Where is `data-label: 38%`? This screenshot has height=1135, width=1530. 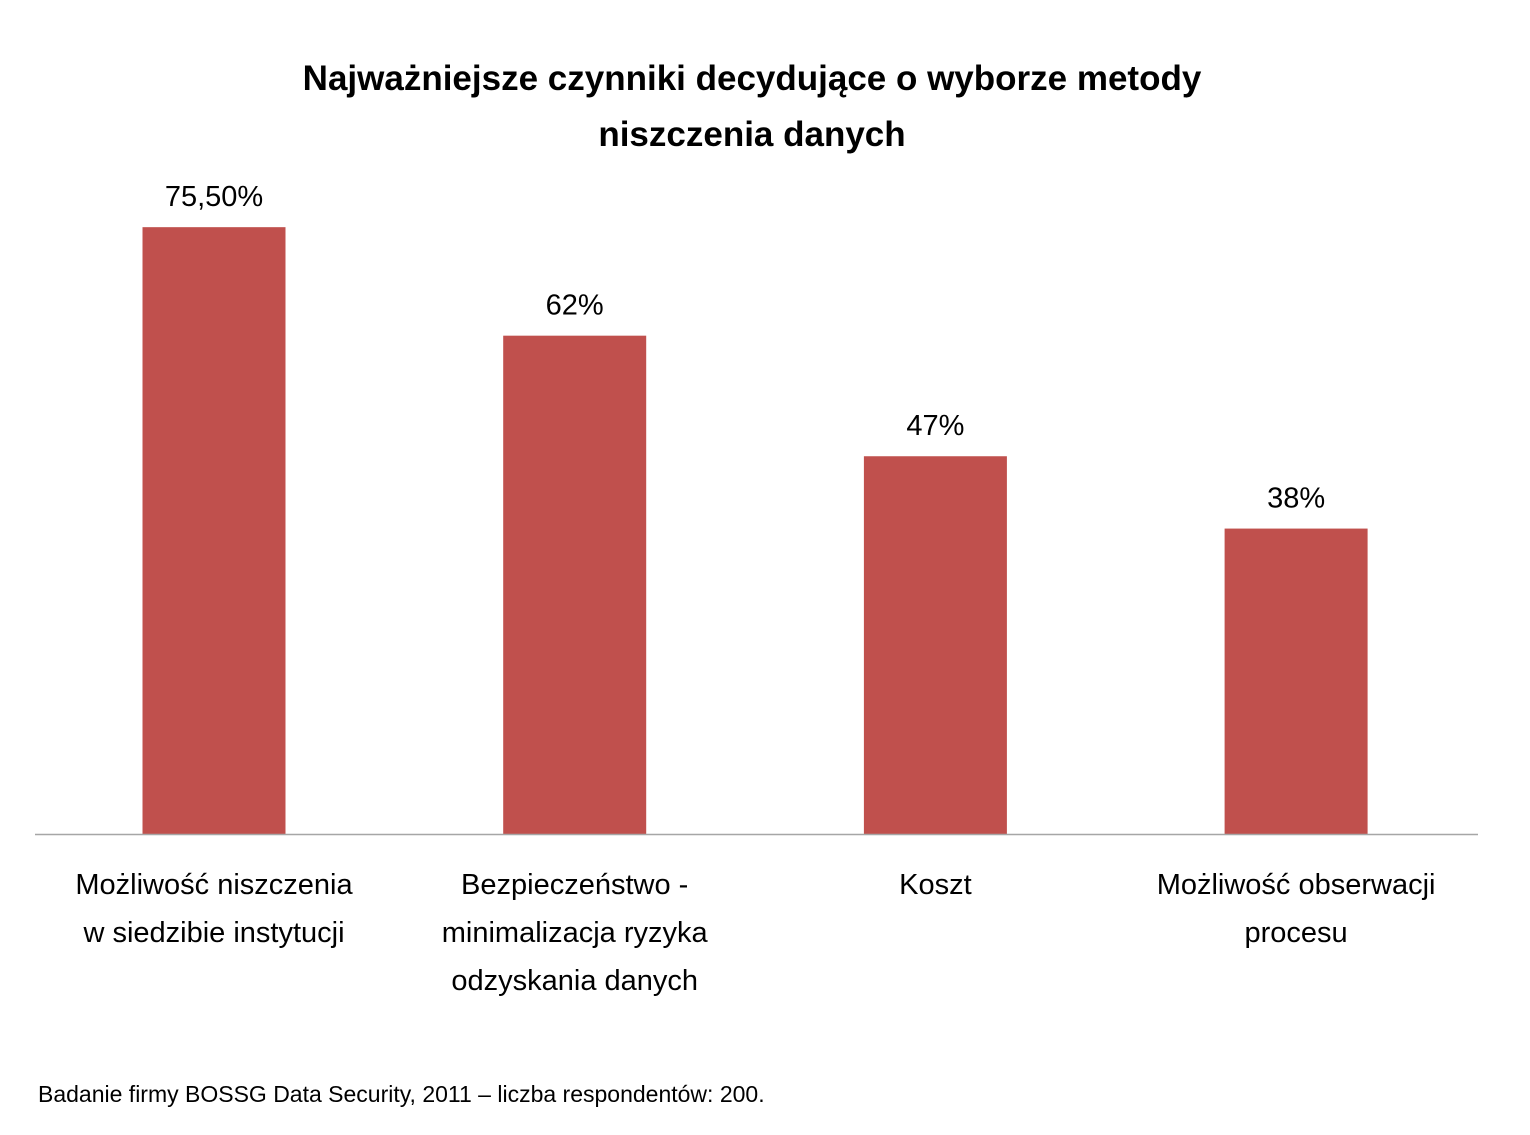 data-label: 38% is located at coordinates (1296, 499).